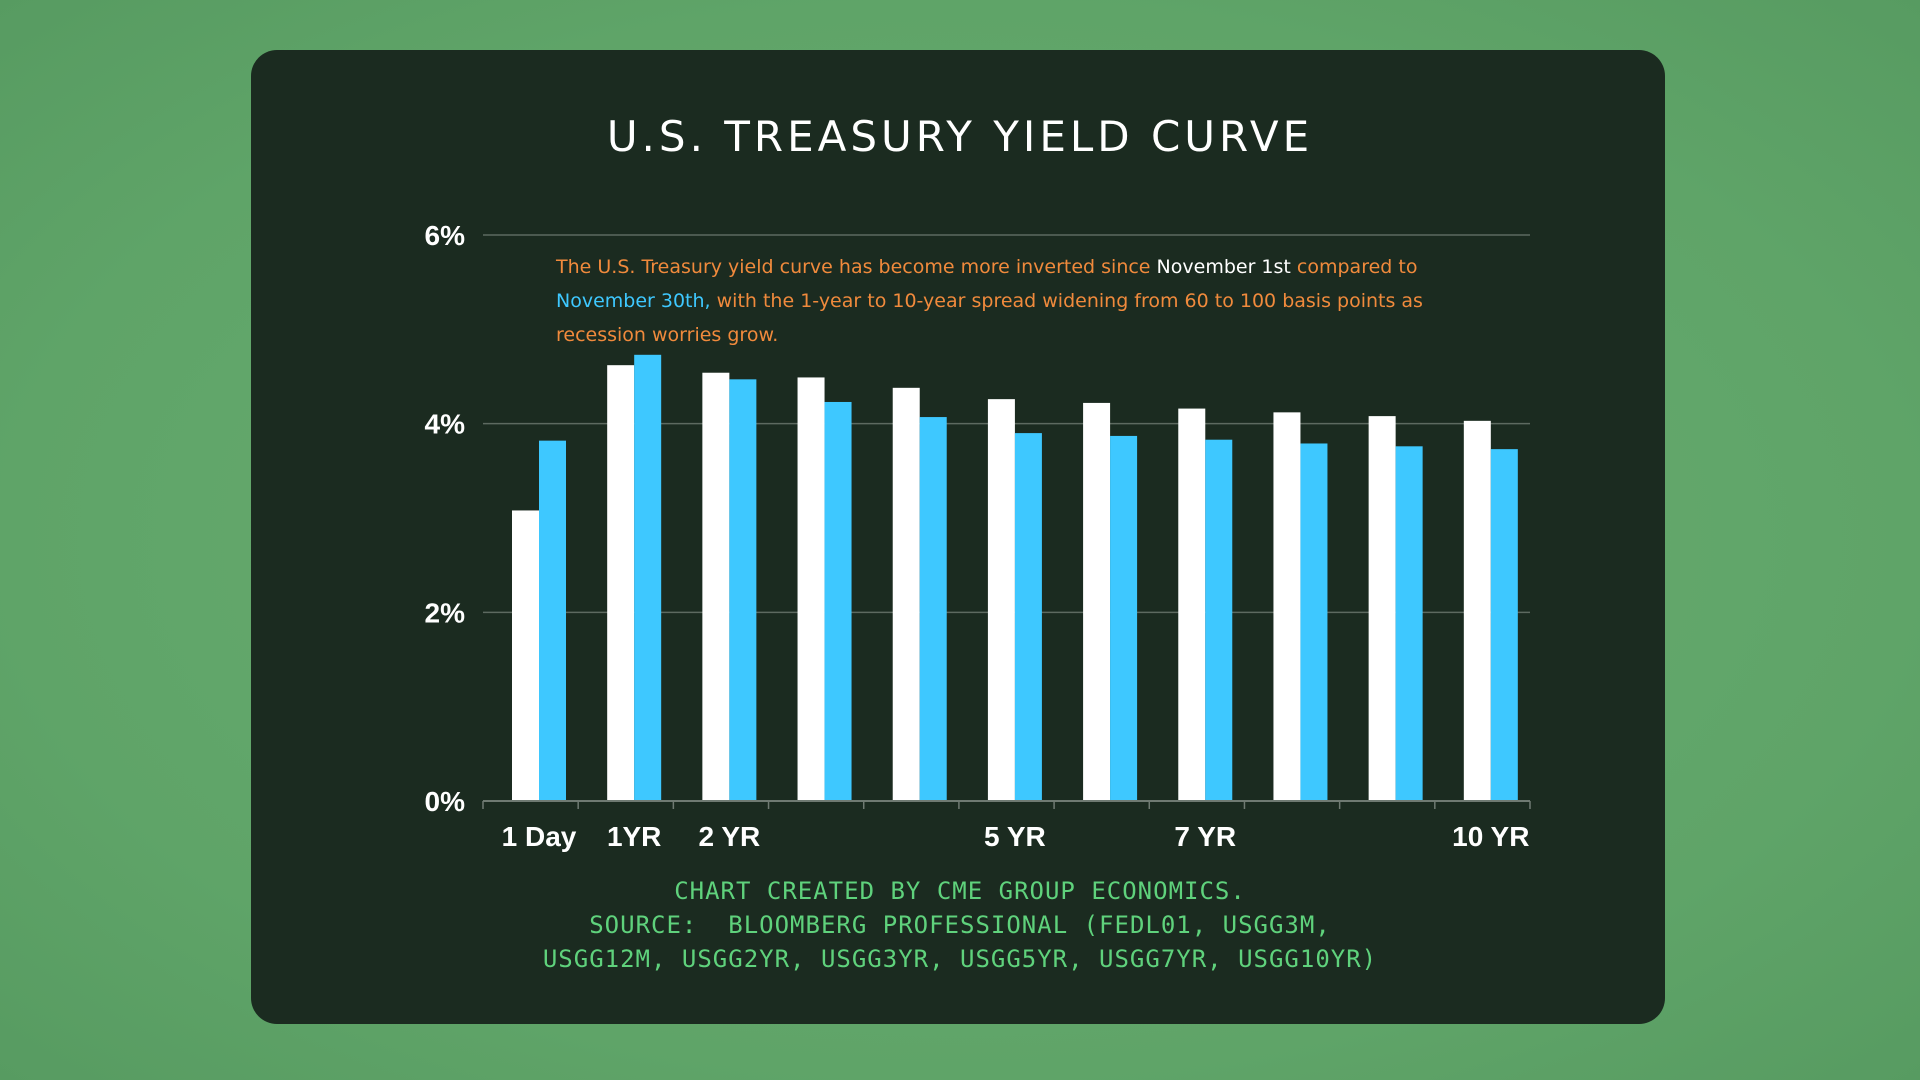  Describe the element at coordinates (539, 836) in the screenshot. I see `x-tick-label: 1 Day` at that location.